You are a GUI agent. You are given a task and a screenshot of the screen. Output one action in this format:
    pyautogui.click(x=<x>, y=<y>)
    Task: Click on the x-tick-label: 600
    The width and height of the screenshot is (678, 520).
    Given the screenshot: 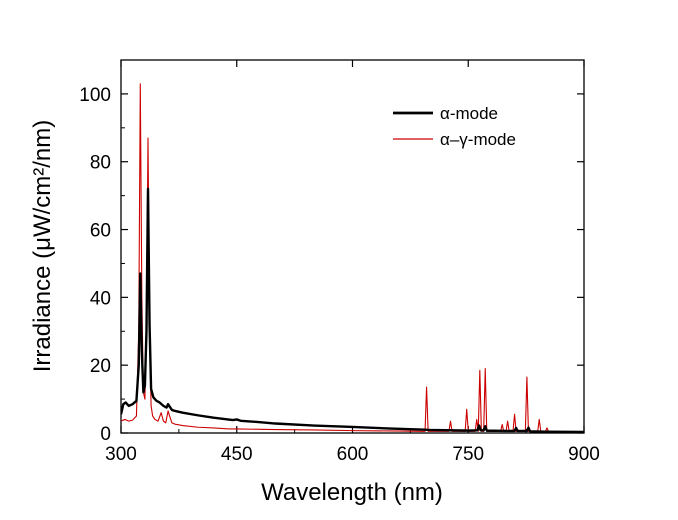 What is the action you would take?
    pyautogui.click(x=353, y=454)
    